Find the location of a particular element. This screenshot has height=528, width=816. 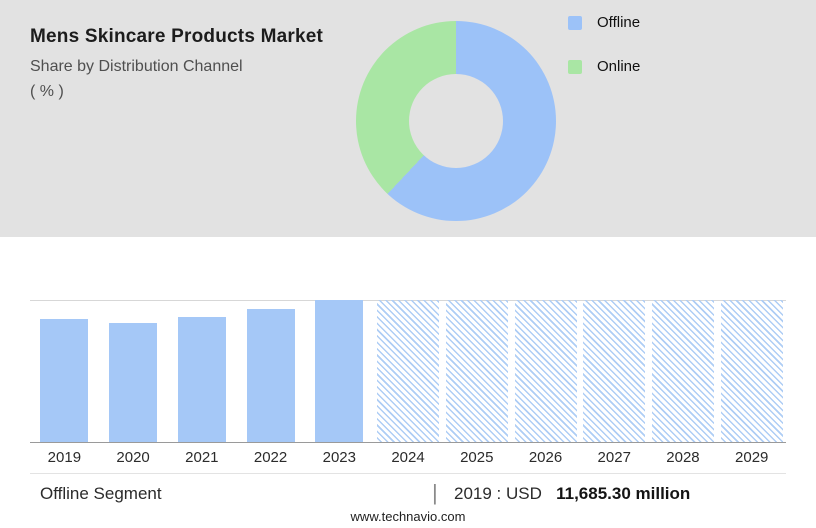

x-tick-2029: 2029 is located at coordinates (752, 457).